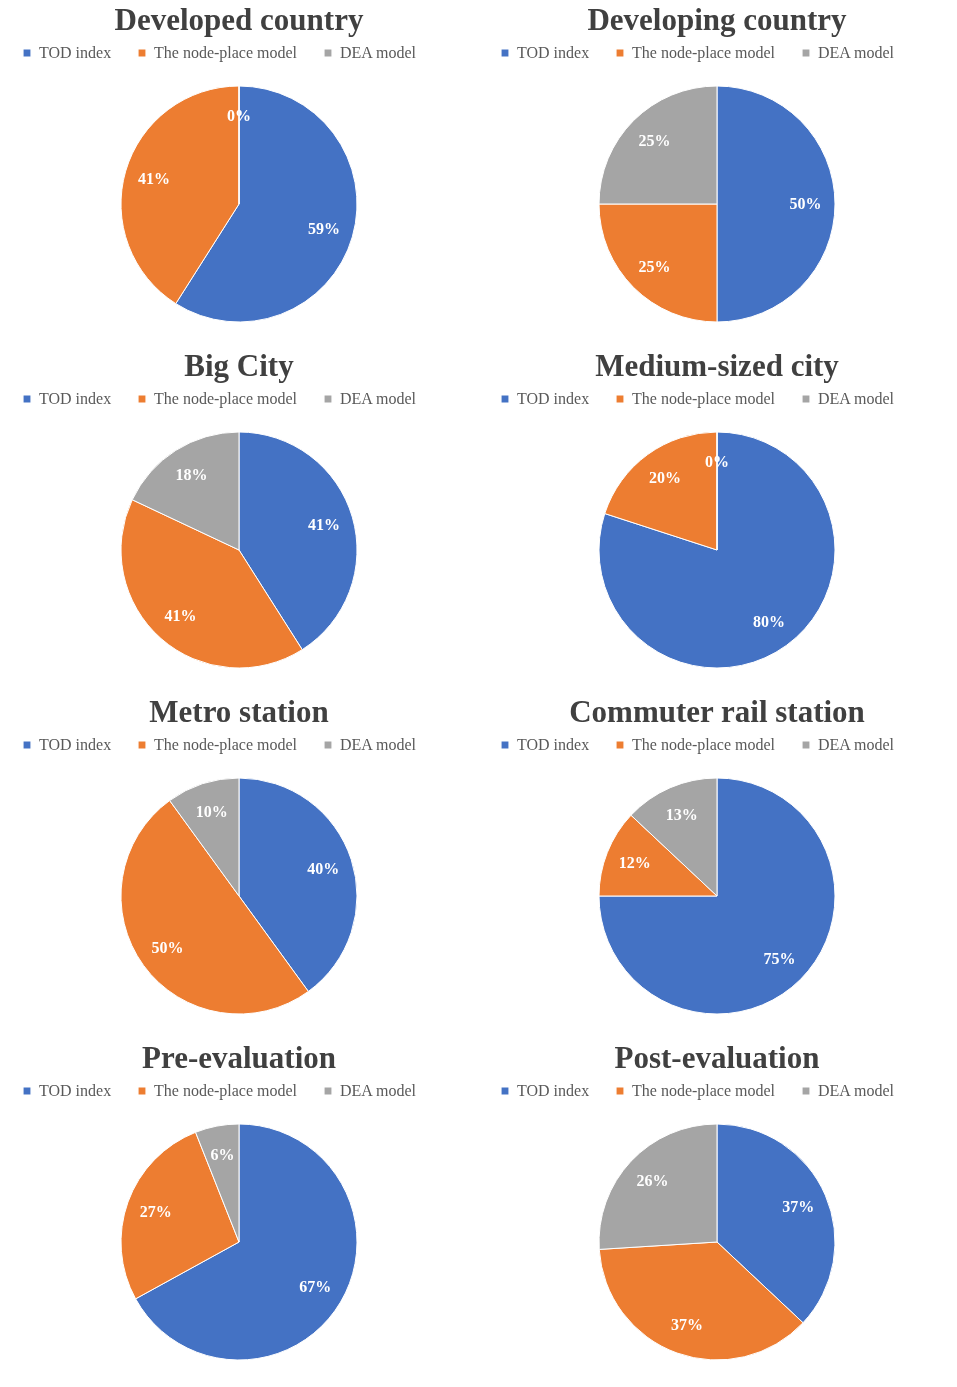 Image resolution: width=957 pixels, height=1387 pixels. What do you see at coordinates (779, 958) in the screenshot?
I see `data-label: 75%` at bounding box center [779, 958].